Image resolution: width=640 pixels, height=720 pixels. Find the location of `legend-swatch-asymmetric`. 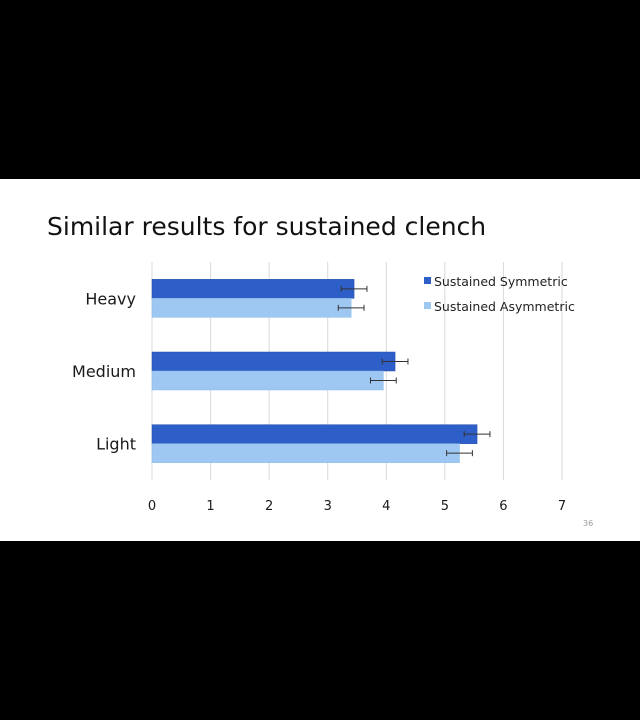

legend-swatch-asymmetric is located at coordinates (427, 305).